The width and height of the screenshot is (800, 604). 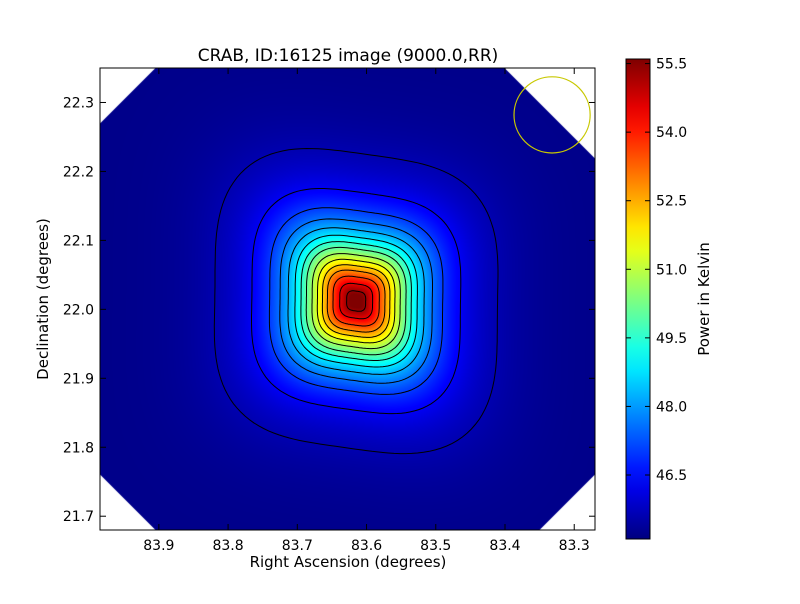 I want to click on x-tick-label: 83.9, so click(x=158, y=546).